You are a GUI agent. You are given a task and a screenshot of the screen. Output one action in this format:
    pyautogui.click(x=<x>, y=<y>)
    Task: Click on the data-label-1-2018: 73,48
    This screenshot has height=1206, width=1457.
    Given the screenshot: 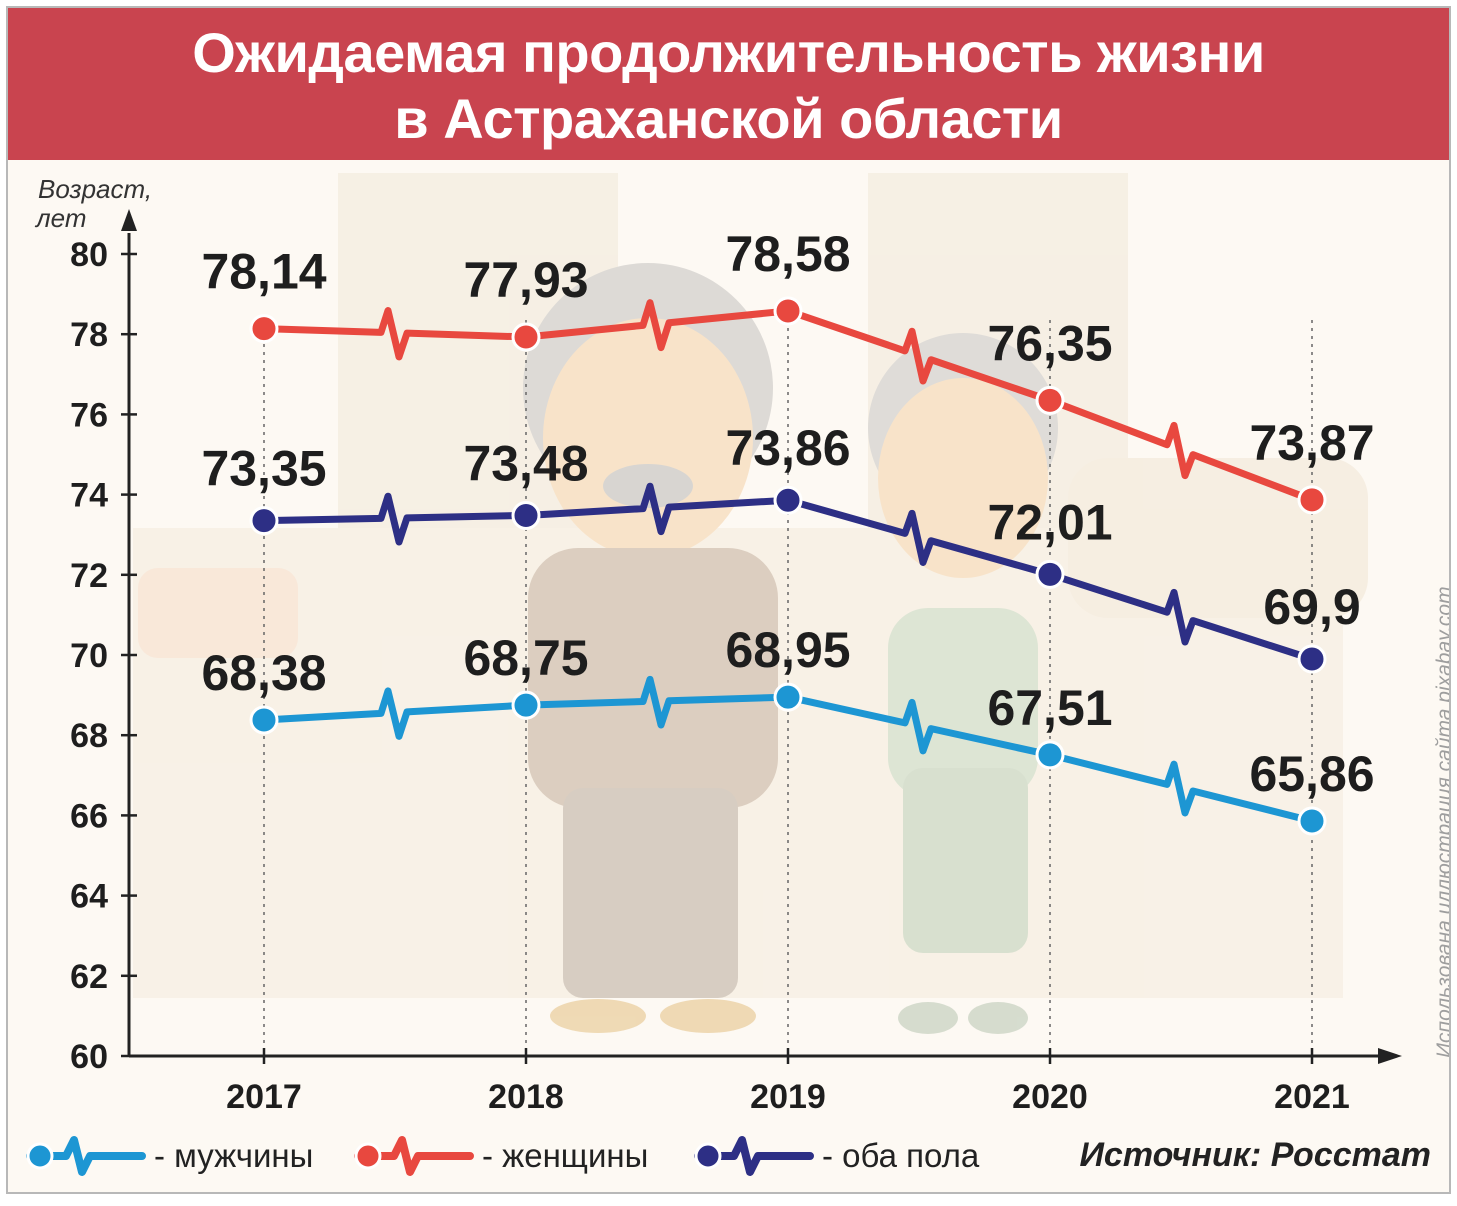 What is the action you would take?
    pyautogui.click(x=525, y=463)
    